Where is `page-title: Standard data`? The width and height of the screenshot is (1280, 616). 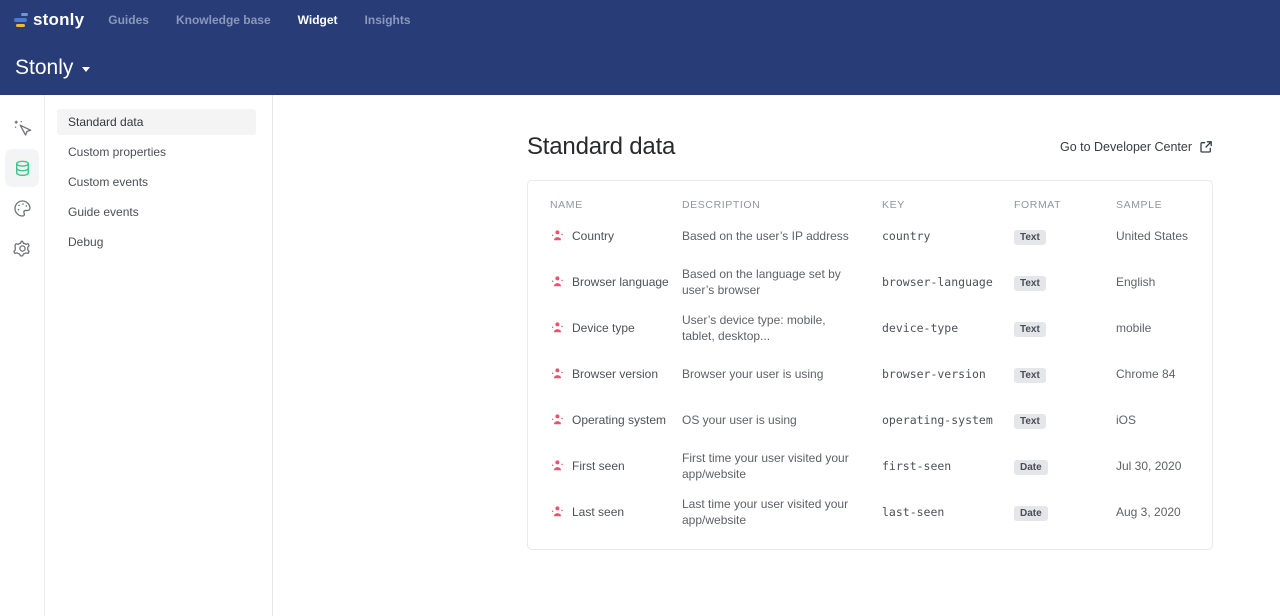 page-title: Standard data is located at coordinates (601, 146).